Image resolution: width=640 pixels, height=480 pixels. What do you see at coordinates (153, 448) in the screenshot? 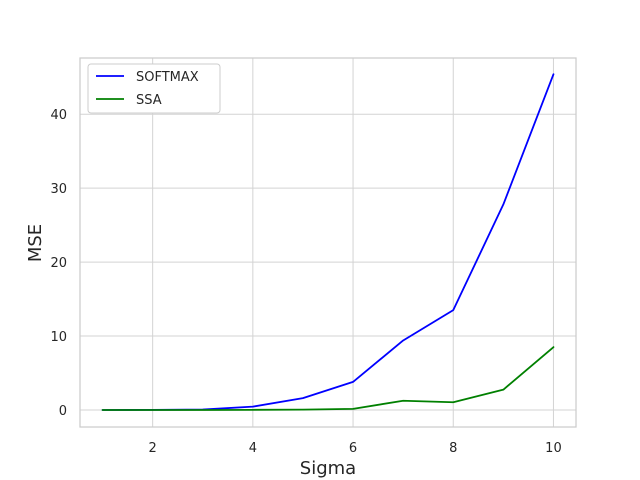
I see `x-tick-label: 2` at bounding box center [153, 448].